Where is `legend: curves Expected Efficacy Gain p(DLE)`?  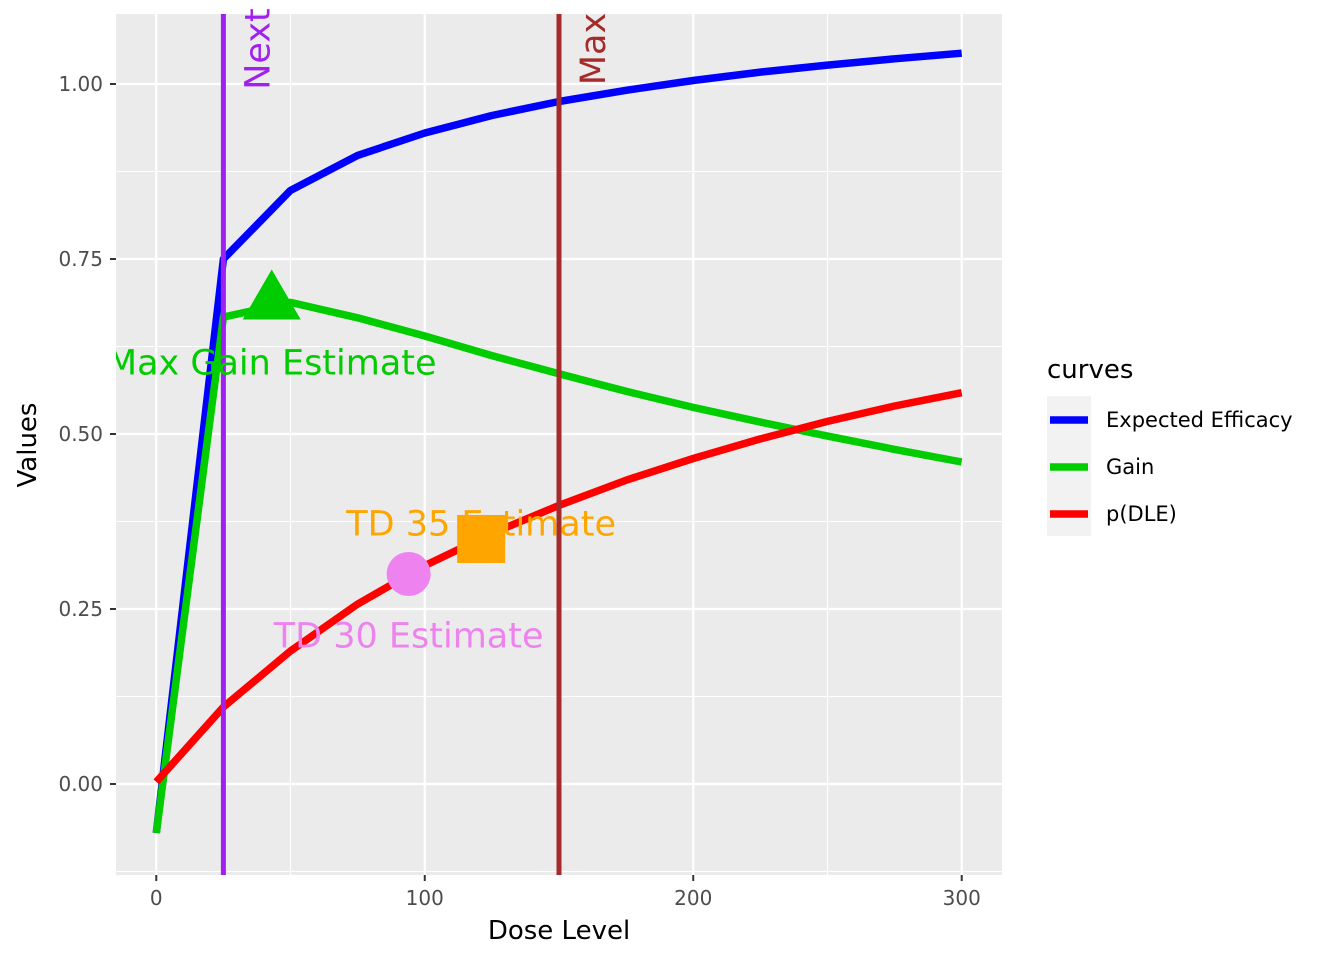 legend: curves Expected Efficacy Gain p(DLE) is located at coordinates (1170, 445).